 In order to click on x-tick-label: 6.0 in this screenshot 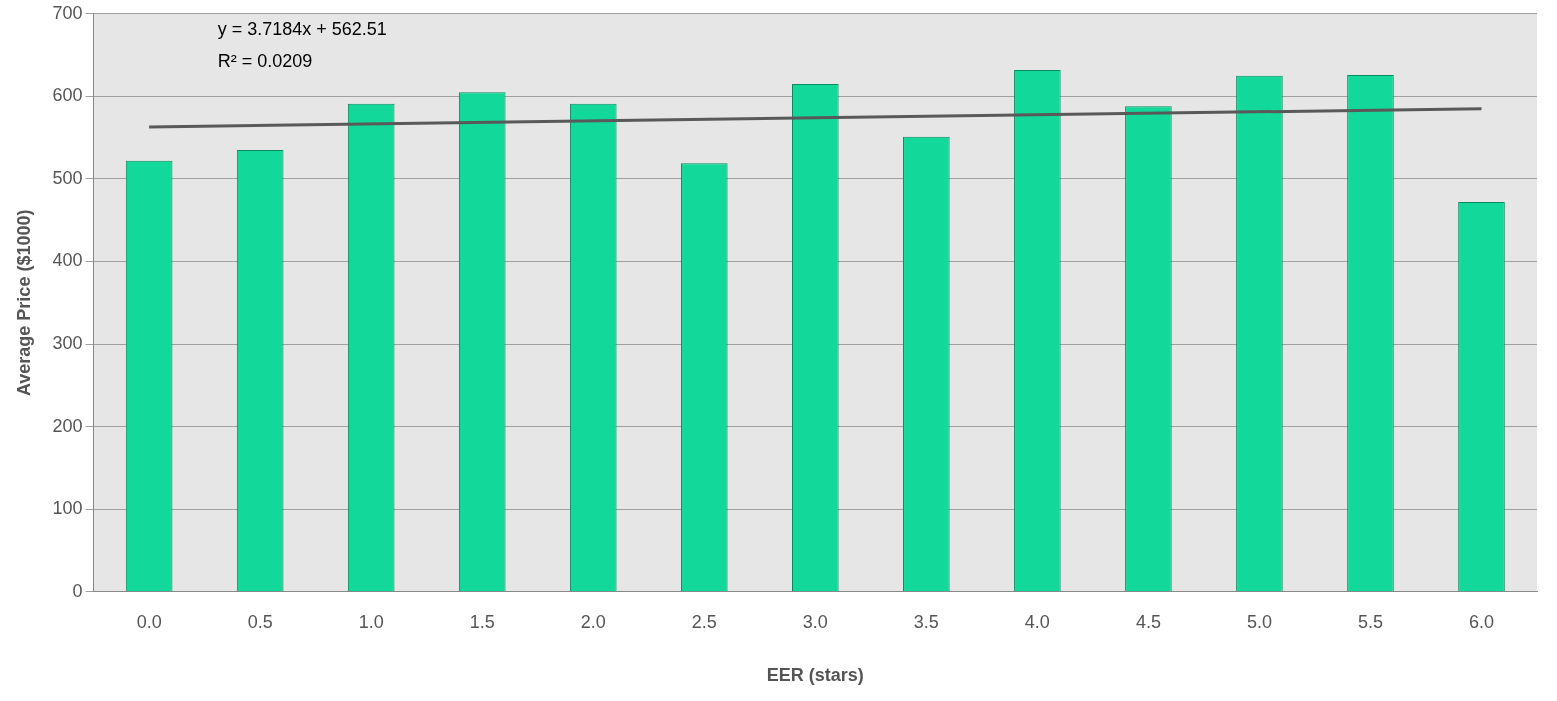, I will do `click(1481, 621)`.